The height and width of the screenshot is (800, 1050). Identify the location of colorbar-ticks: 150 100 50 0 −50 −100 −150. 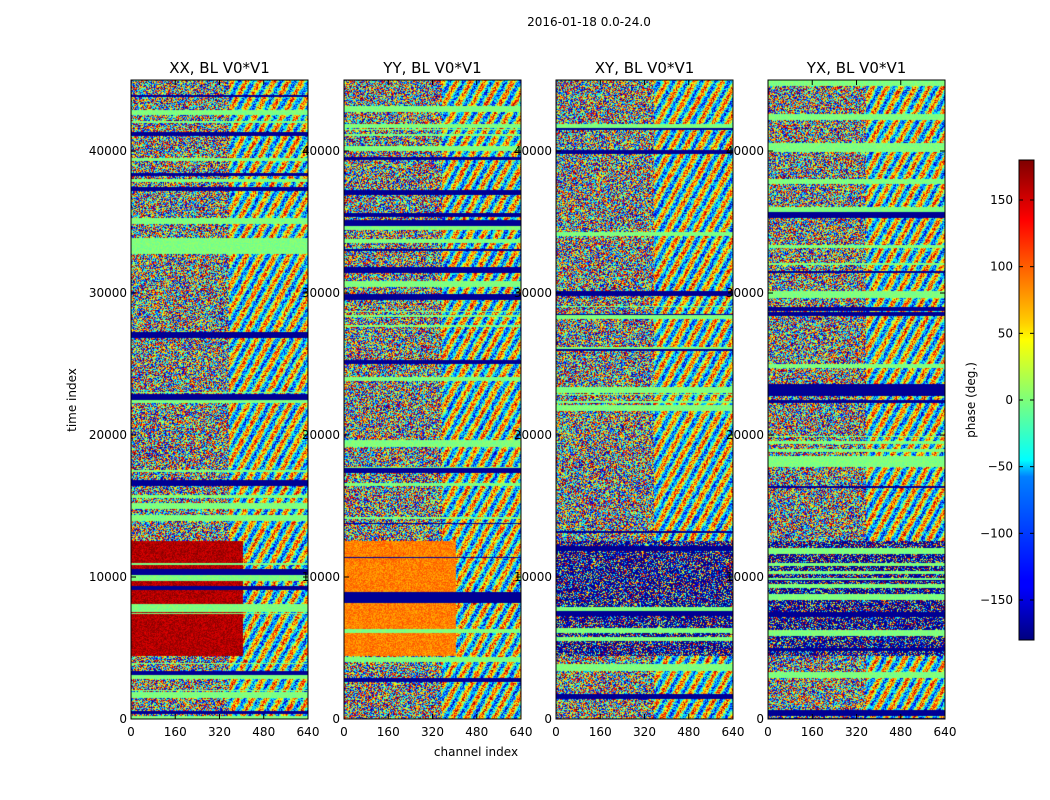
(1007, 400).